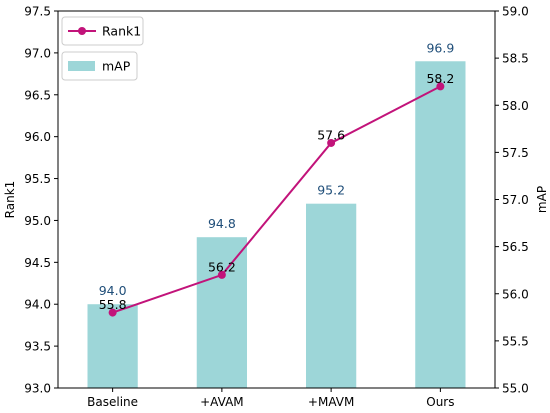 The image size is (550, 413). I want to click on bar-mavm, so click(331, 295).